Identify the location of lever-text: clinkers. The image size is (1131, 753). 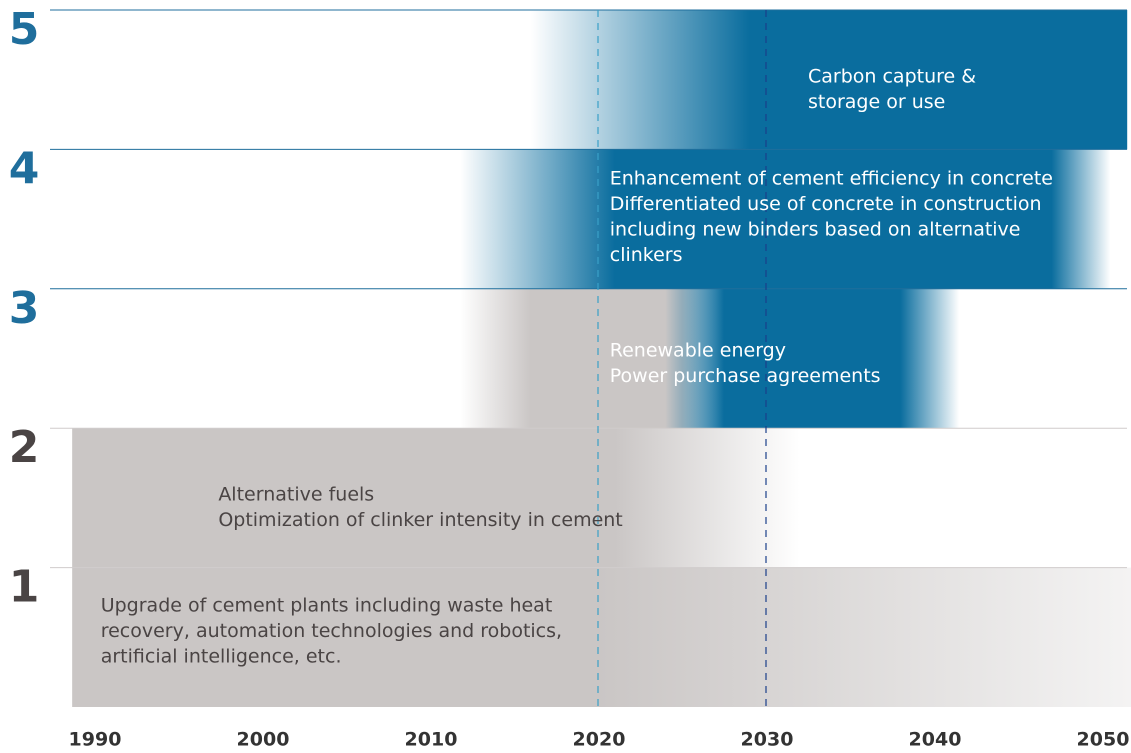
(646, 255).